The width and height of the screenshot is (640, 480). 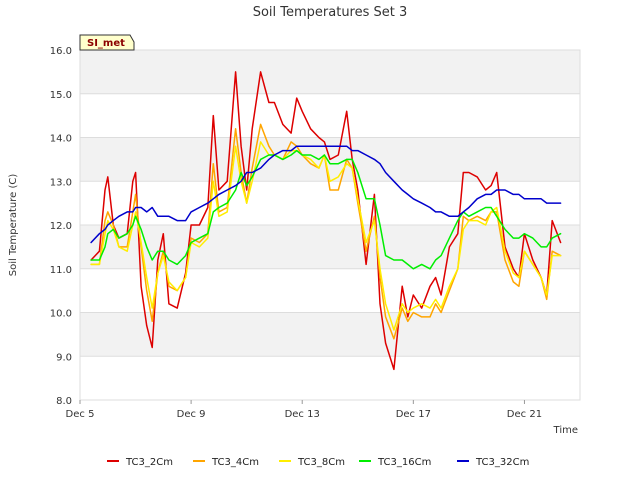 I want to click on y-tick-label: 9.0, so click(x=64, y=357).